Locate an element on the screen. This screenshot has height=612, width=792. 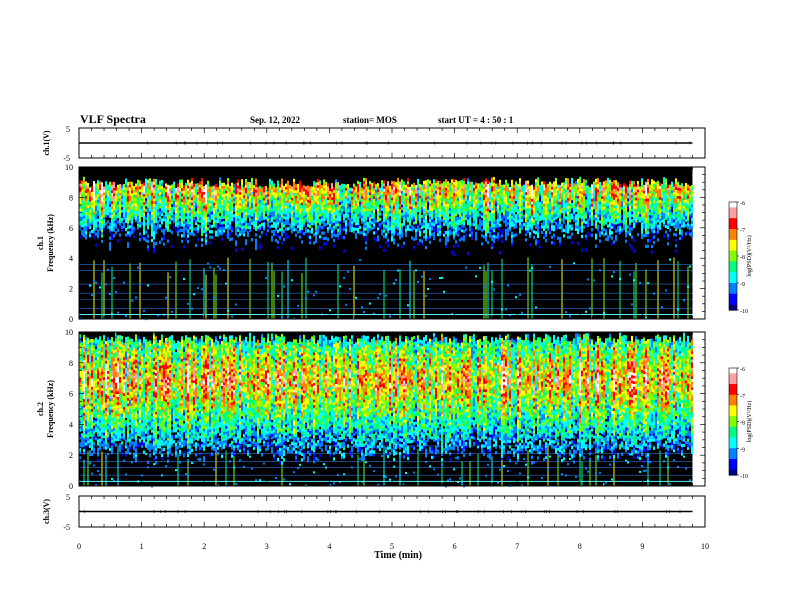
station-label: station= MOS is located at coordinates (370, 120).